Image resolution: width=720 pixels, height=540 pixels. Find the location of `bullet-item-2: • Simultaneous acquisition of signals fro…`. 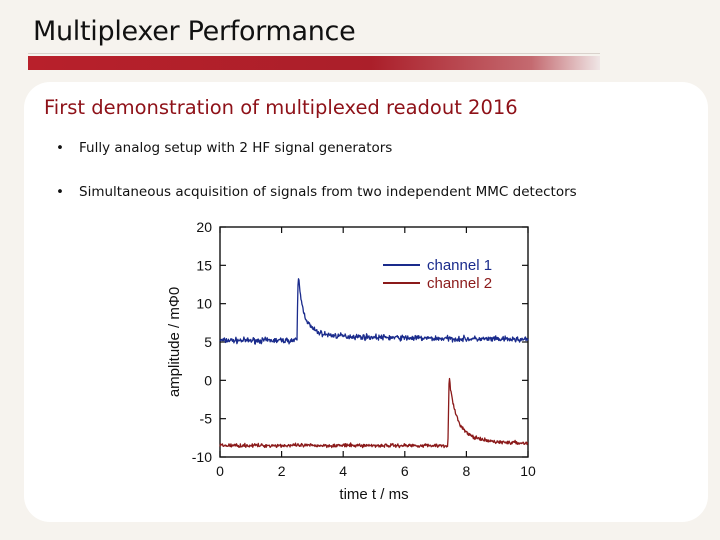

bullet-item-2: • Simultaneous acquisition of signals fro… is located at coordinates (316, 192).